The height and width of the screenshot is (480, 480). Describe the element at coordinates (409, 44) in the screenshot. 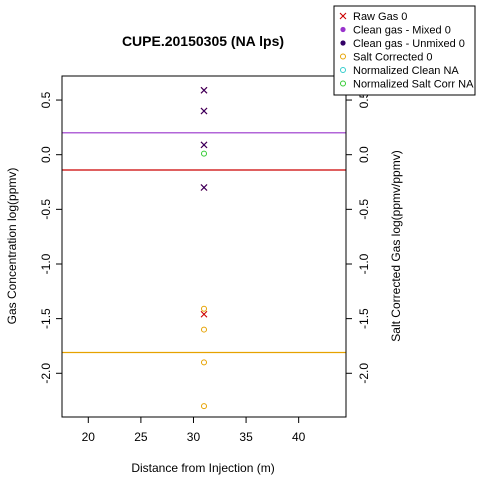

I see `legend-label-clean-gas-unmixed-0: Clean gas - Unmixed 0` at that location.